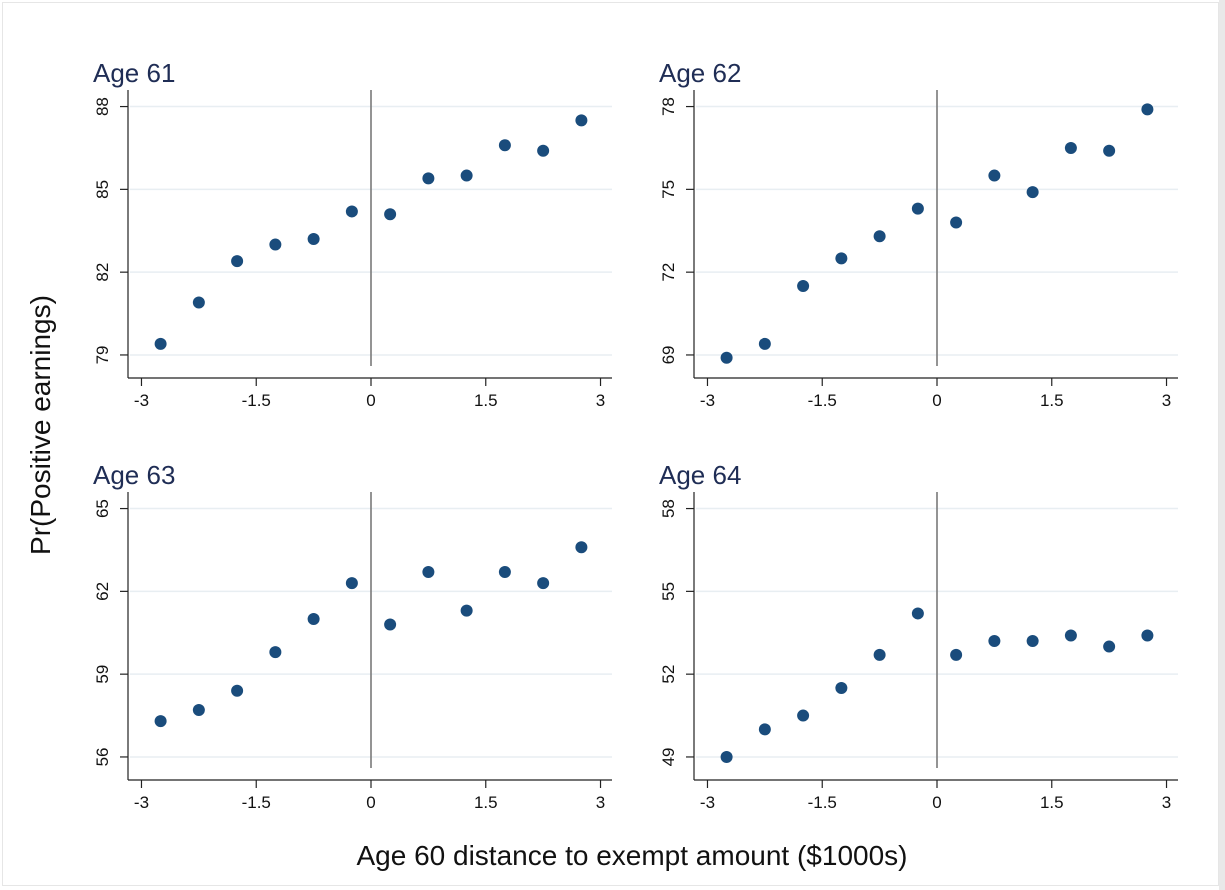  What do you see at coordinates (700, 73) in the screenshot?
I see `panel-title: Age 62` at bounding box center [700, 73].